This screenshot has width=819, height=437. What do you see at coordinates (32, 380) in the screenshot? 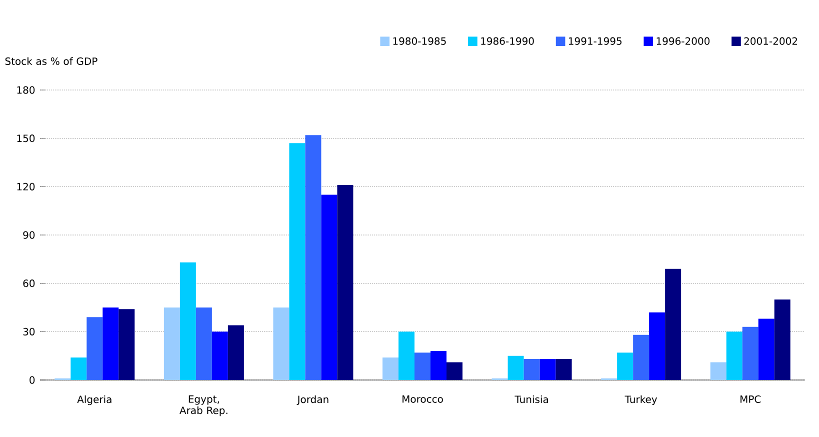
I see `y-tick-label: 0` at bounding box center [32, 380].